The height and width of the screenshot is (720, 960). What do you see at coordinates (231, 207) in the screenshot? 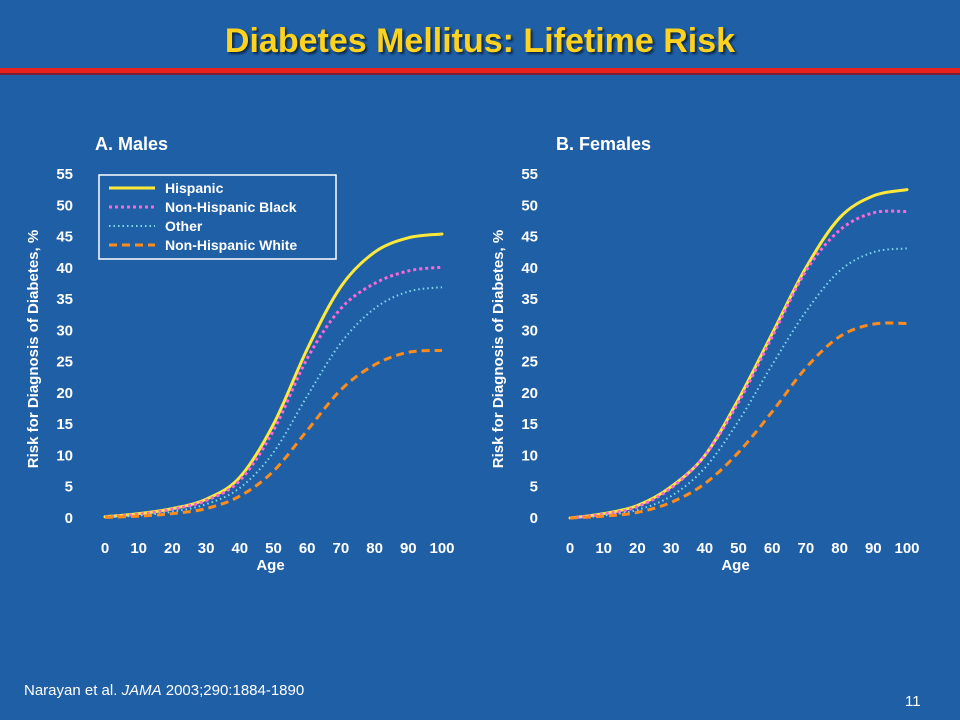
I see `legend-entry: Non-Hispanic Black` at bounding box center [231, 207].